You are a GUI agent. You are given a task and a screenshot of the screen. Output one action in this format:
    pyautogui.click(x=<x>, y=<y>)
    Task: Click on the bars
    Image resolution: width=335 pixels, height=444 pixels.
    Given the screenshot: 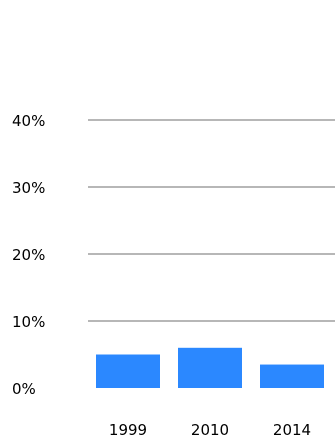 What is the action you would take?
    pyautogui.click(x=210, y=367)
    